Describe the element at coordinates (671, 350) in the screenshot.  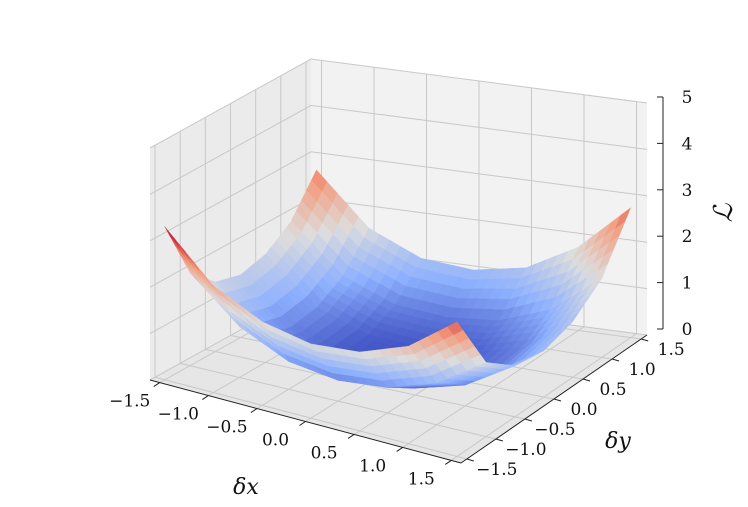
I see `y-tick-label: 1.5` at that location.